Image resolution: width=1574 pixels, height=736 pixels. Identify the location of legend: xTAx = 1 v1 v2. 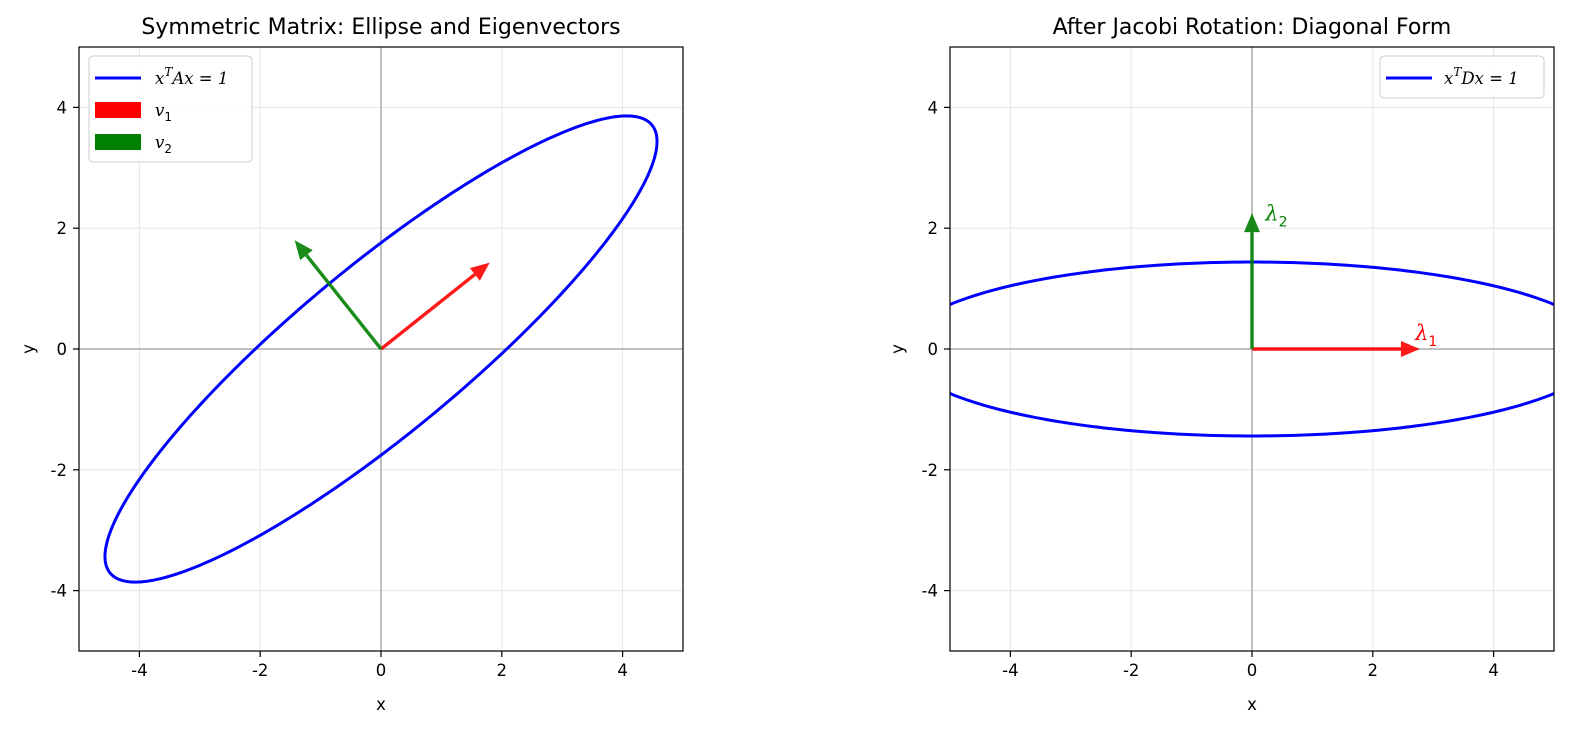
(170, 109).